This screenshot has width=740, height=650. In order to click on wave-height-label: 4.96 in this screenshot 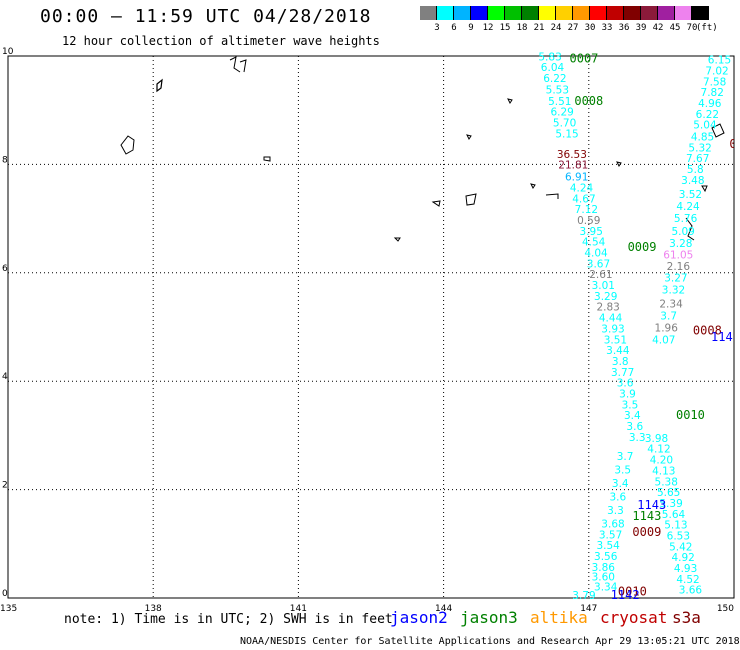, I will do `click(710, 104)`.